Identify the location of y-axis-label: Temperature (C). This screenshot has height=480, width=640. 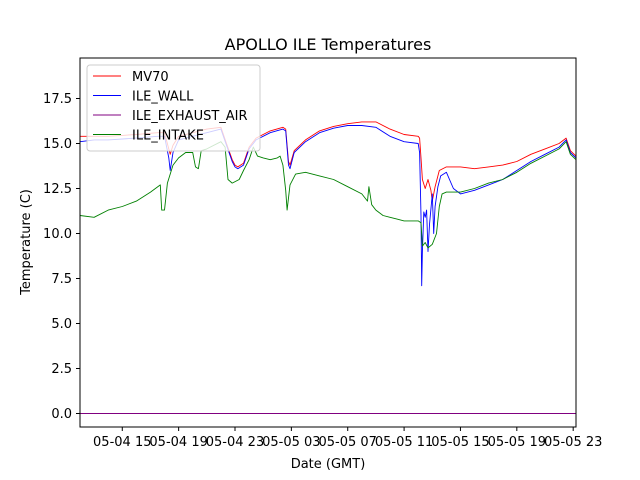
(26, 242).